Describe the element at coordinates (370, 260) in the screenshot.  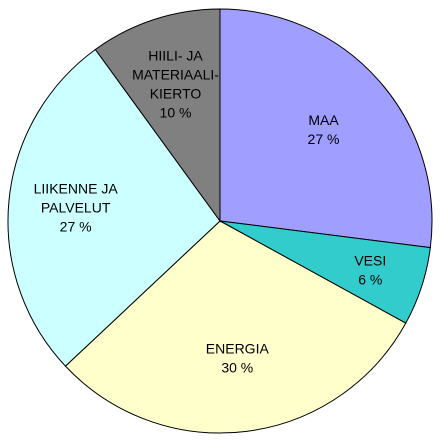
I see `pie-slice-label-line: VESI` at that location.